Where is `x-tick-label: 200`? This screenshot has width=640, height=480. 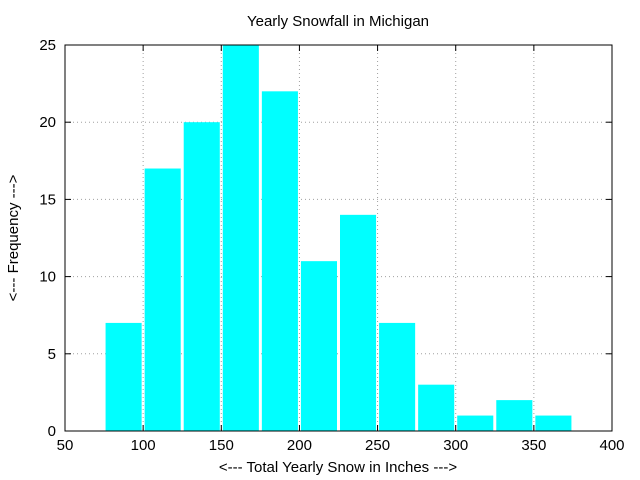 x-tick-label: 200 is located at coordinates (299, 445).